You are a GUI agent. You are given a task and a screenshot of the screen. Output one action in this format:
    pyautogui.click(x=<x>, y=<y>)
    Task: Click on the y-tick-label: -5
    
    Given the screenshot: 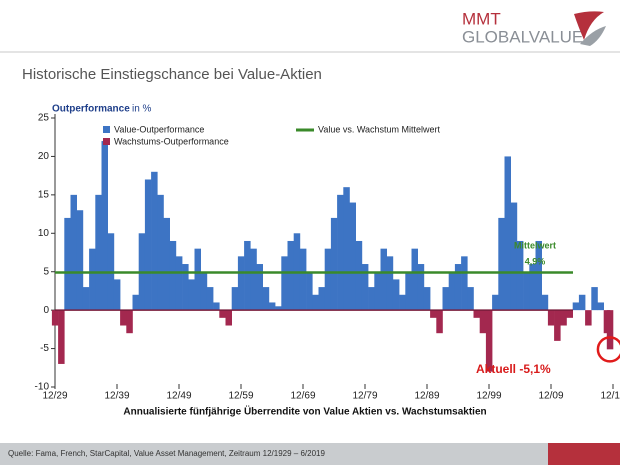 What is the action you would take?
    pyautogui.click(x=44, y=348)
    